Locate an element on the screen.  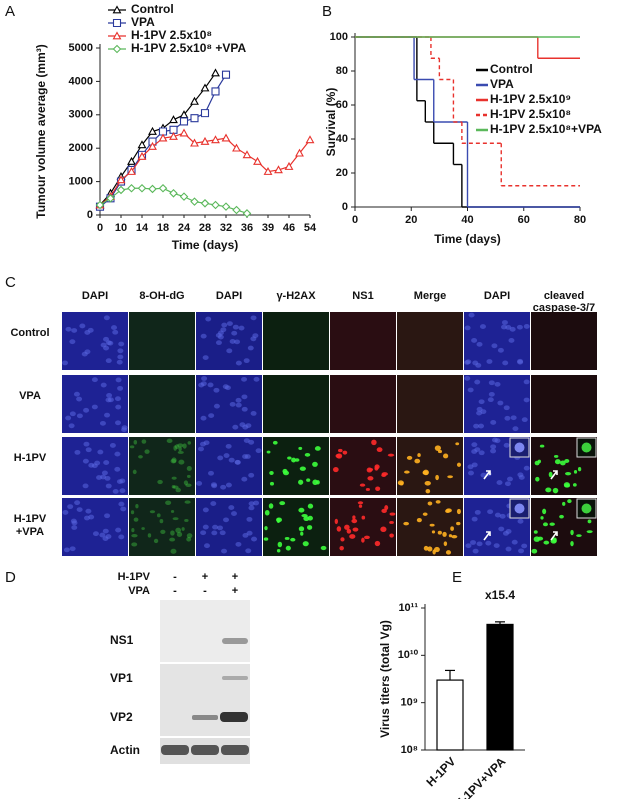
column-header: NS1 is located at coordinates (363, 296).